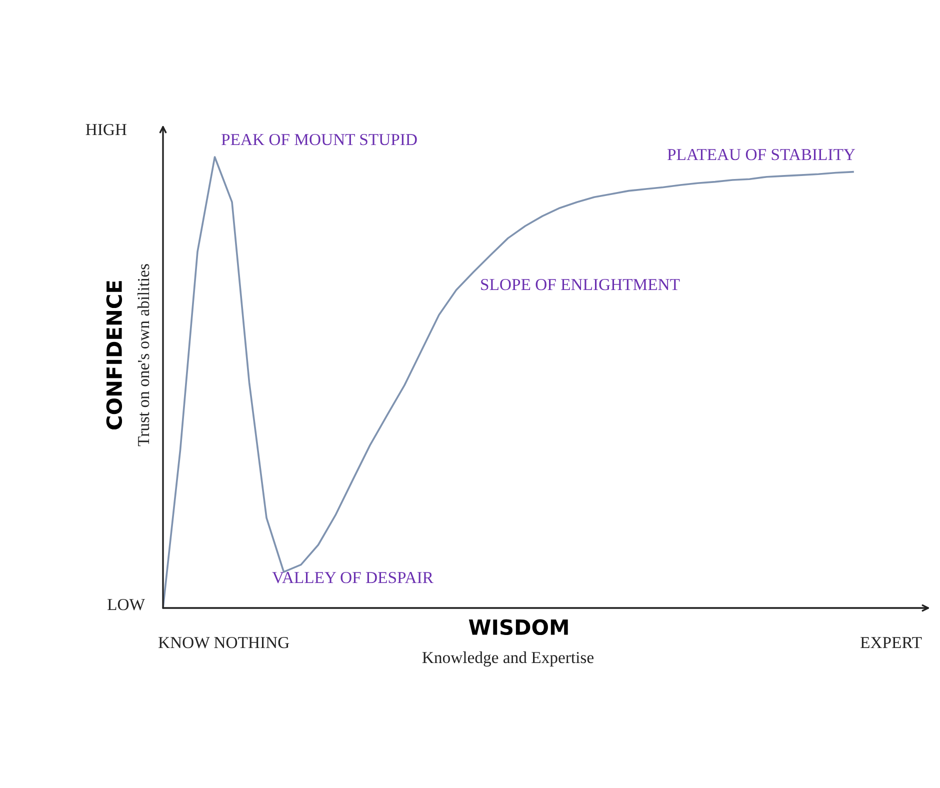 Image resolution: width=940 pixels, height=788 pixels. What do you see at coordinates (891, 642) in the screenshot?
I see `text: EXPERT` at bounding box center [891, 642].